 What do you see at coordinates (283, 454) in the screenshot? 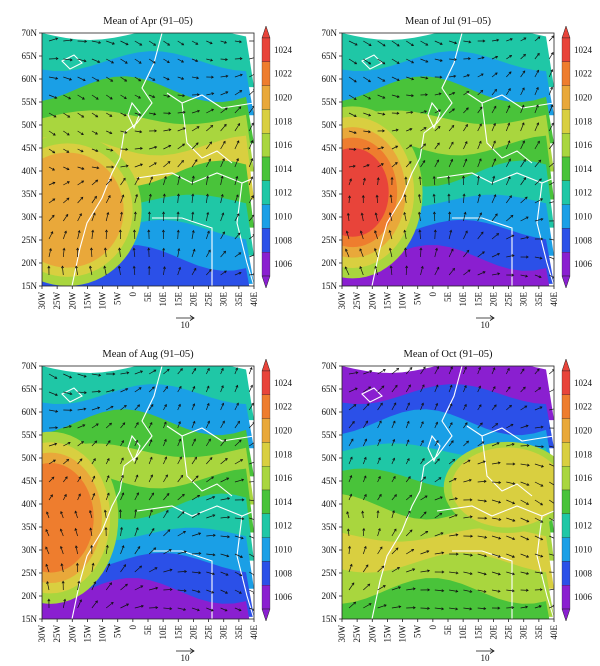
I see `colorbar-tick-label: 1018` at bounding box center [283, 454].